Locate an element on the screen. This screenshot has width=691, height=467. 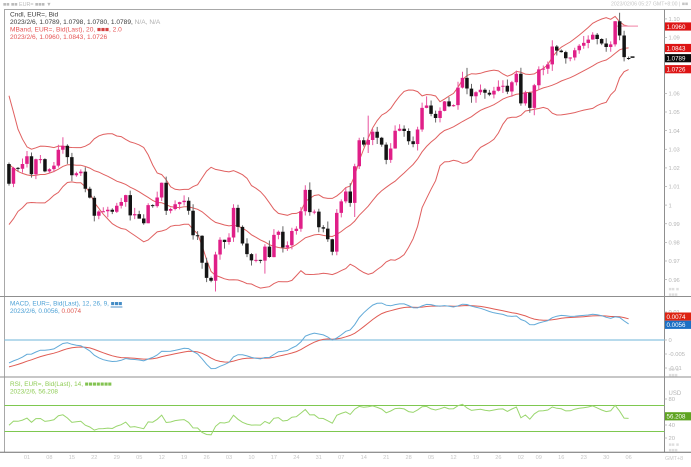
svg-text: 21 is located at coordinates (386, 458).